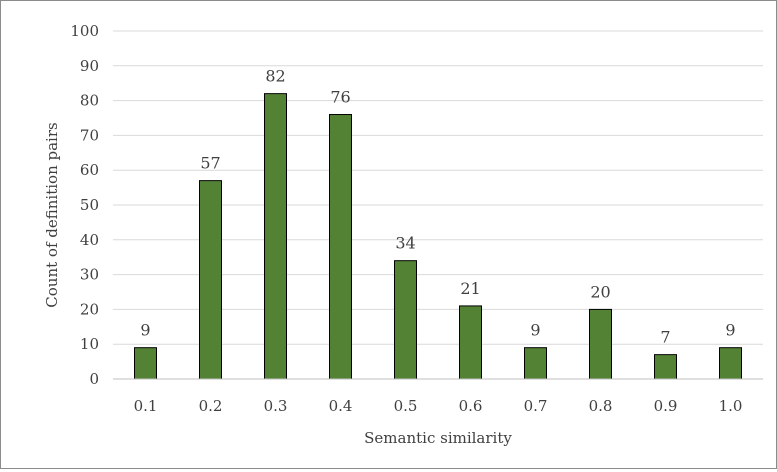 Image resolution: width=777 pixels, height=472 pixels. I want to click on bar-0.3, so click(275, 236).